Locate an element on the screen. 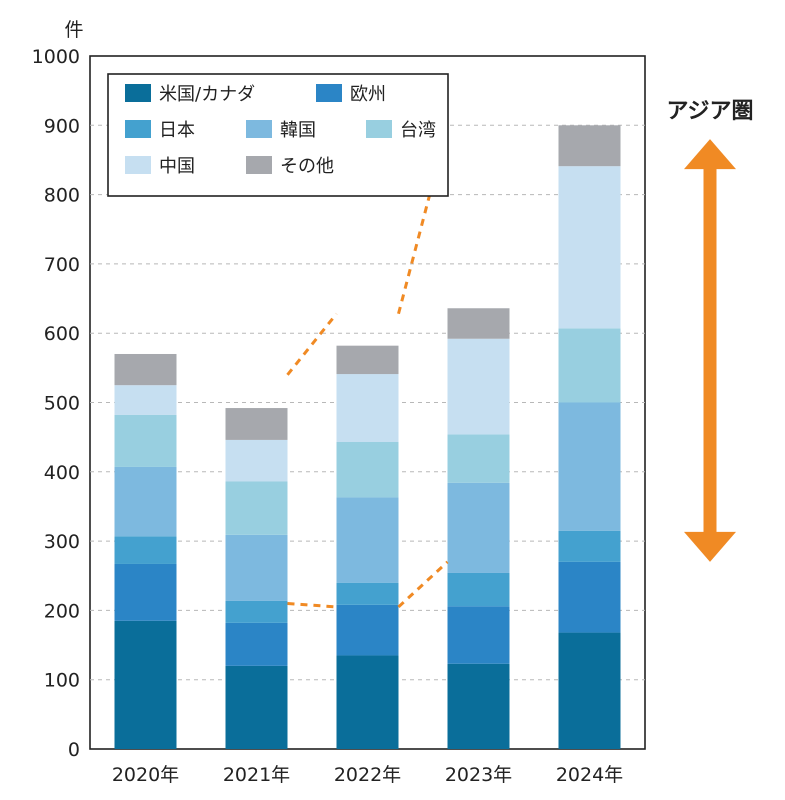 This screenshot has height=800, width=785. asia-arrow-head-up is located at coordinates (710, 154).